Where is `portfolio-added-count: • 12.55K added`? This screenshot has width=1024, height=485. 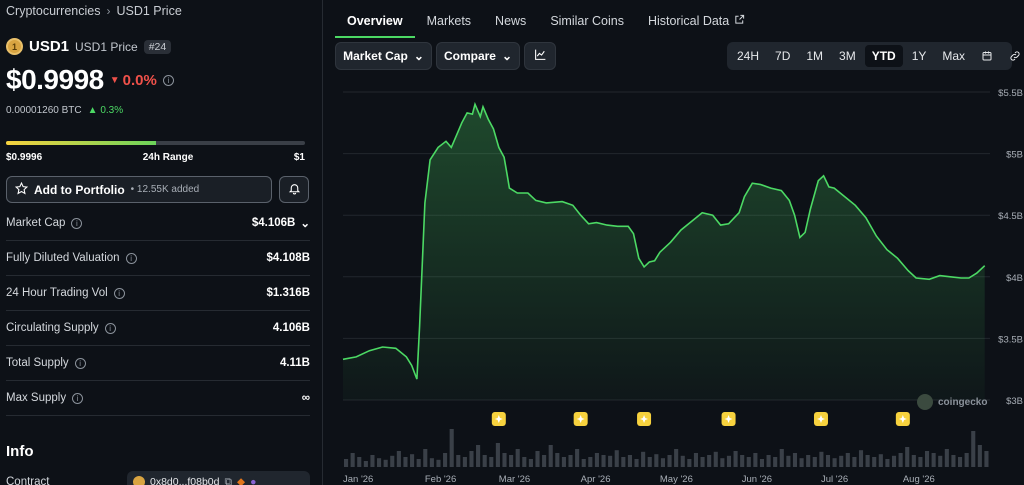
portfolio-added-count: • 12.55K added is located at coordinates (165, 189).